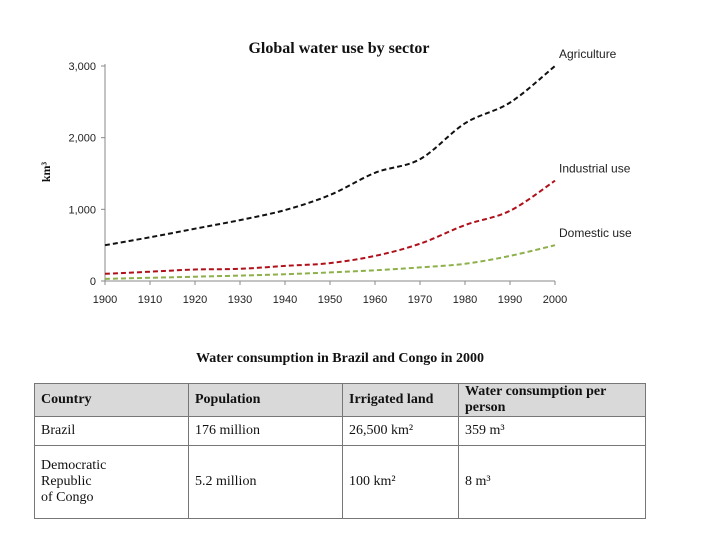 This screenshot has width=718, height=534. I want to click on cell-country: Brazil, so click(111, 431).